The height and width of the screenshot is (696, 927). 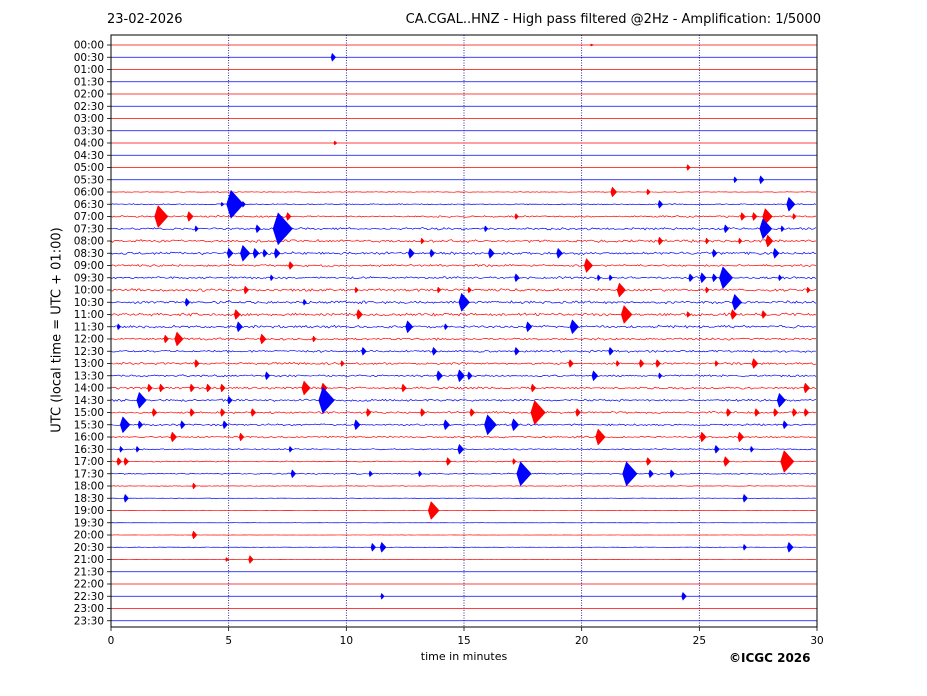 What do you see at coordinates (89, 46) in the screenshot?
I see `y-tick-label: 00:00` at bounding box center [89, 46].